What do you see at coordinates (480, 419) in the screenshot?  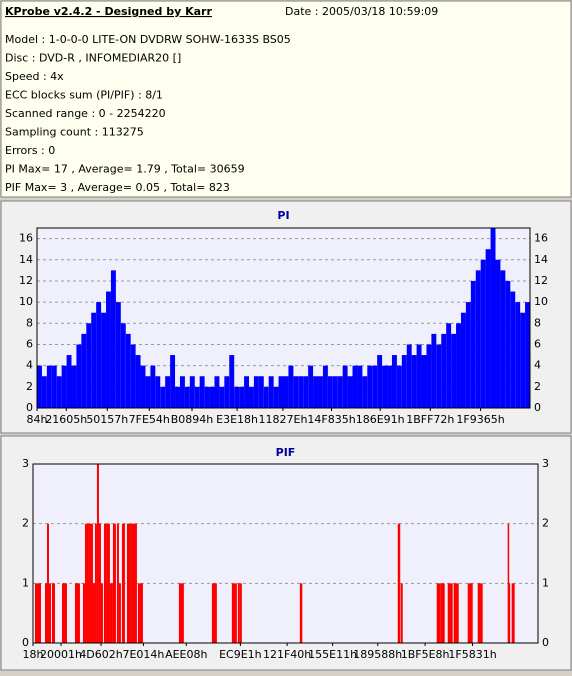 I see `x-tick-label: 1F9365h` at bounding box center [480, 419].